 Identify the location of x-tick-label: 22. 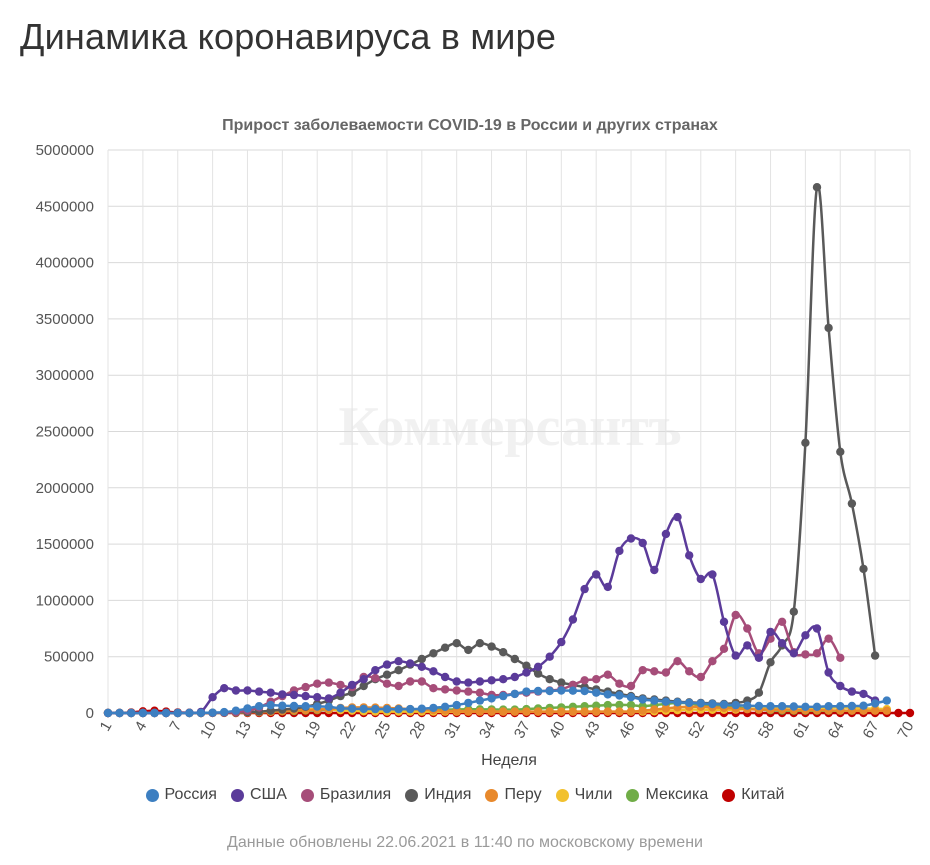
(347, 730).